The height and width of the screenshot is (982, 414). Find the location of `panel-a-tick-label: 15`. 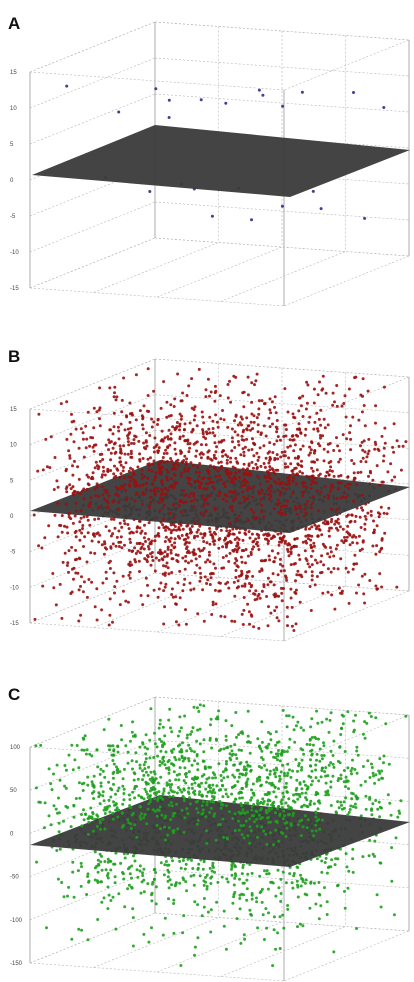

panel-a-tick-label: 15 is located at coordinates (13, 73).